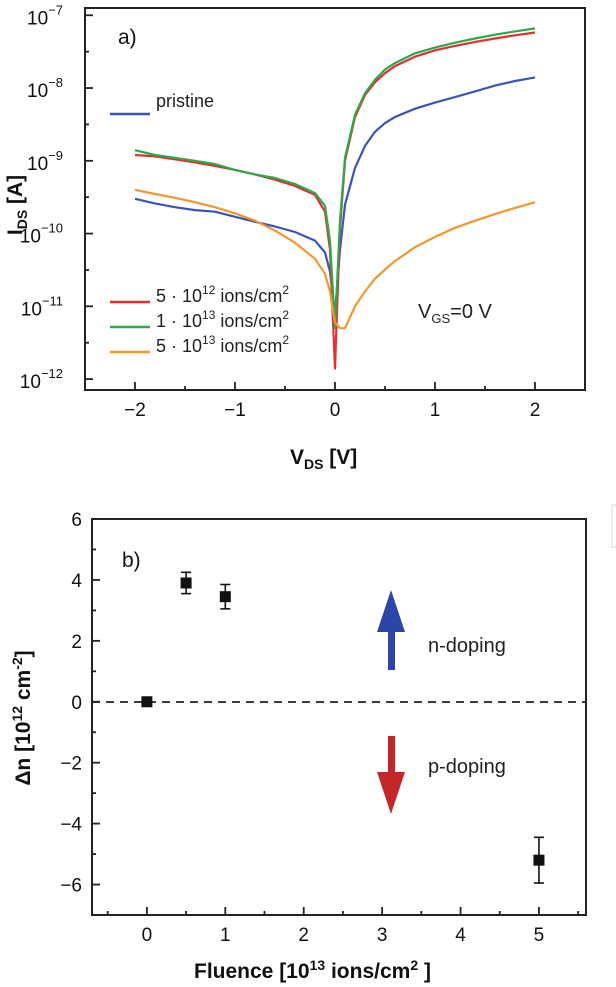 The height and width of the screenshot is (987, 616). What do you see at coordinates (391, 611) in the screenshot?
I see `n-doping-arrow-head` at bounding box center [391, 611].